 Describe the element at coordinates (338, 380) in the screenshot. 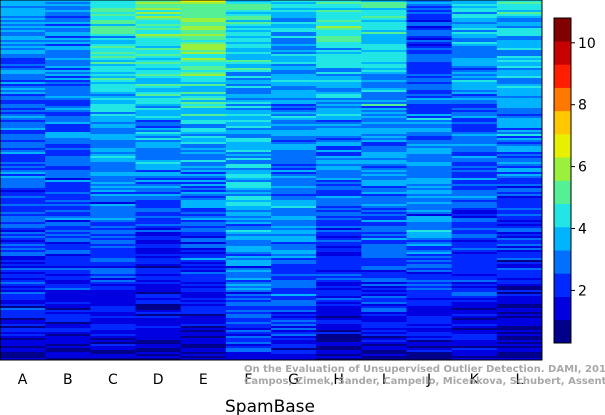

I see `x-tick-label: H` at that location.